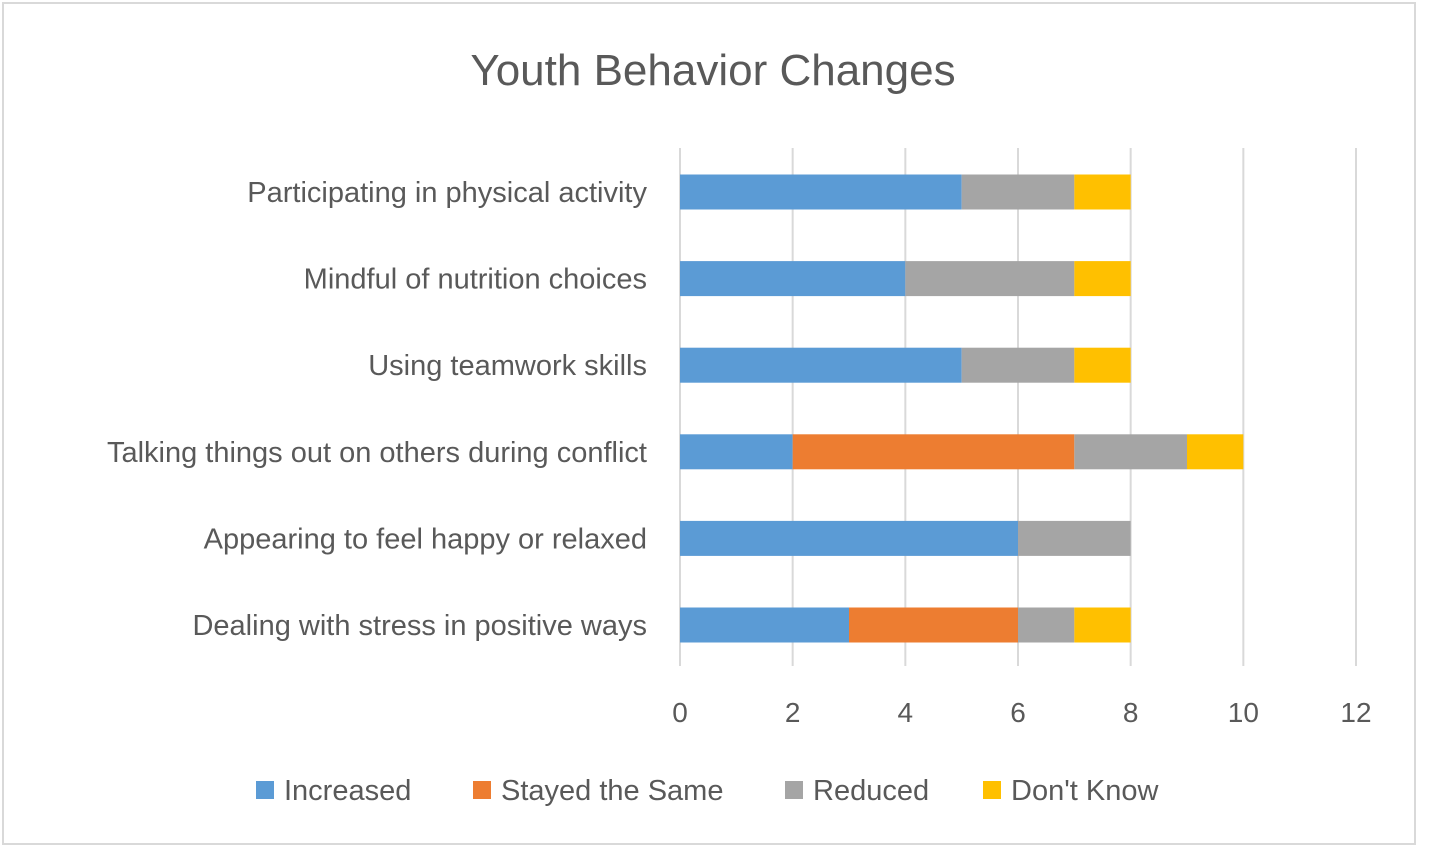  Describe the element at coordinates (612, 791) in the screenshot. I see `legend-label: Stayed the Same` at that location.